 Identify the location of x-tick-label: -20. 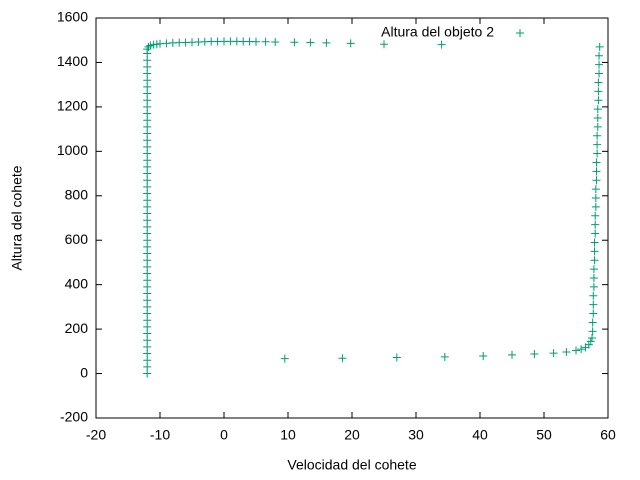
(96, 435).